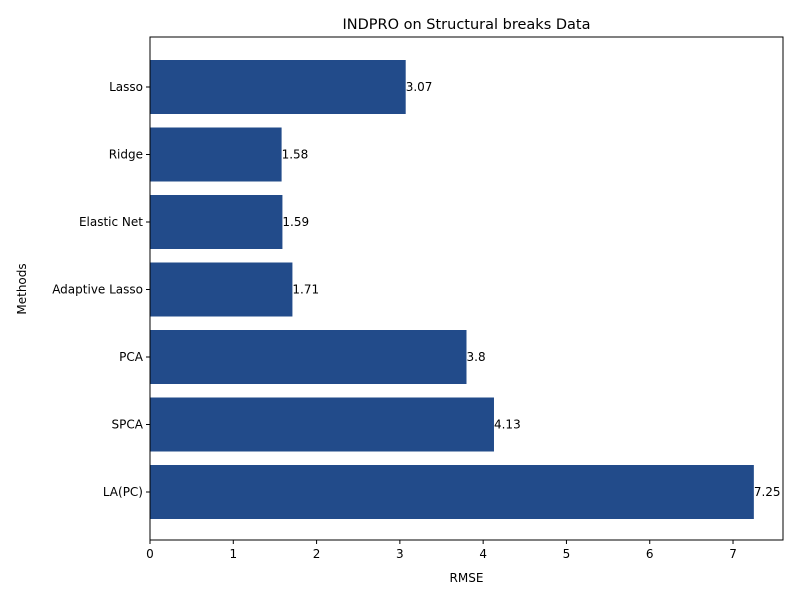  I want to click on bar-value-label: 7.25, so click(767, 492).